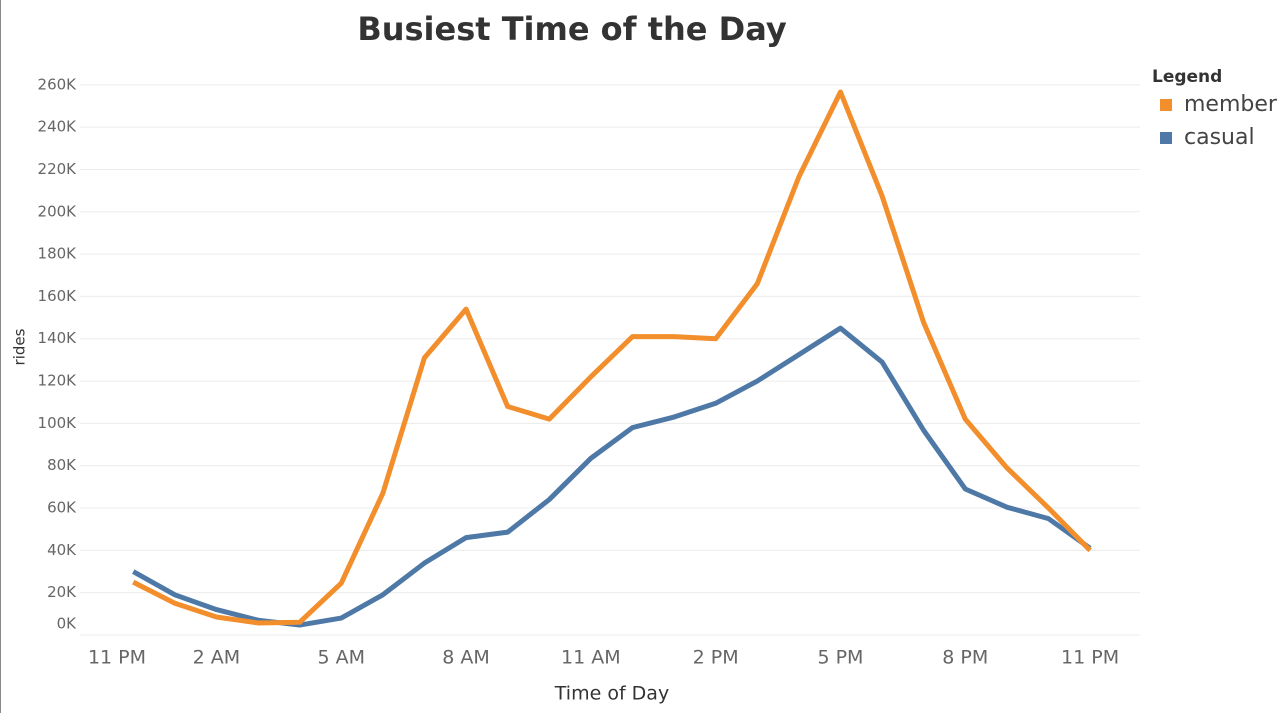 This screenshot has width=1280, height=713. What do you see at coordinates (1231, 104) in the screenshot?
I see `legend-label: member` at bounding box center [1231, 104].